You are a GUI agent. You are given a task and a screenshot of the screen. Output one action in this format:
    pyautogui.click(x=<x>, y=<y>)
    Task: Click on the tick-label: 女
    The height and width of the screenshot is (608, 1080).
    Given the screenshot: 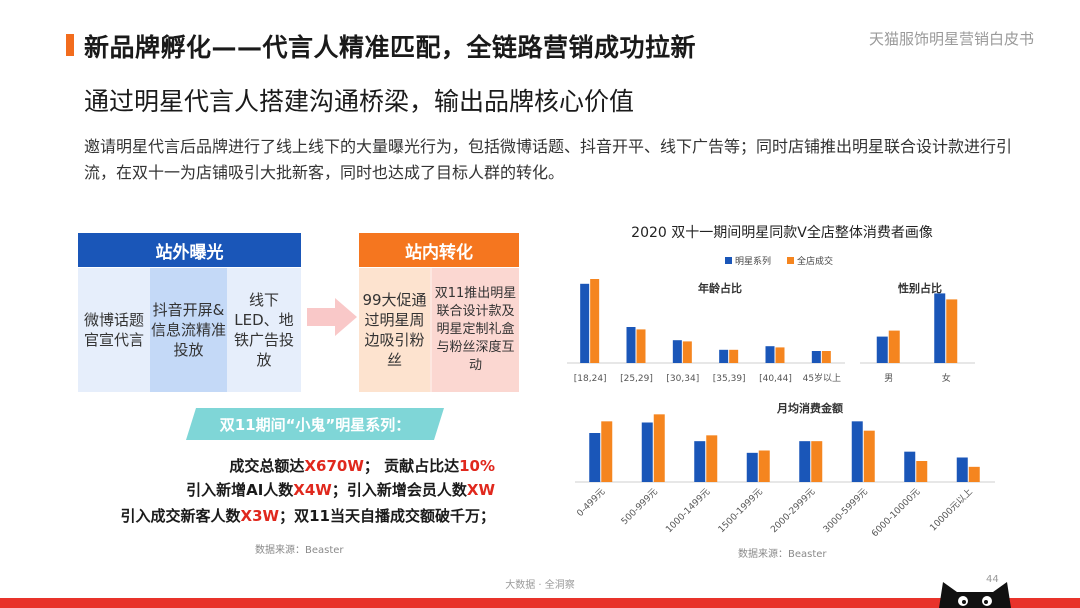 What is the action you would take?
    pyautogui.click(x=946, y=378)
    